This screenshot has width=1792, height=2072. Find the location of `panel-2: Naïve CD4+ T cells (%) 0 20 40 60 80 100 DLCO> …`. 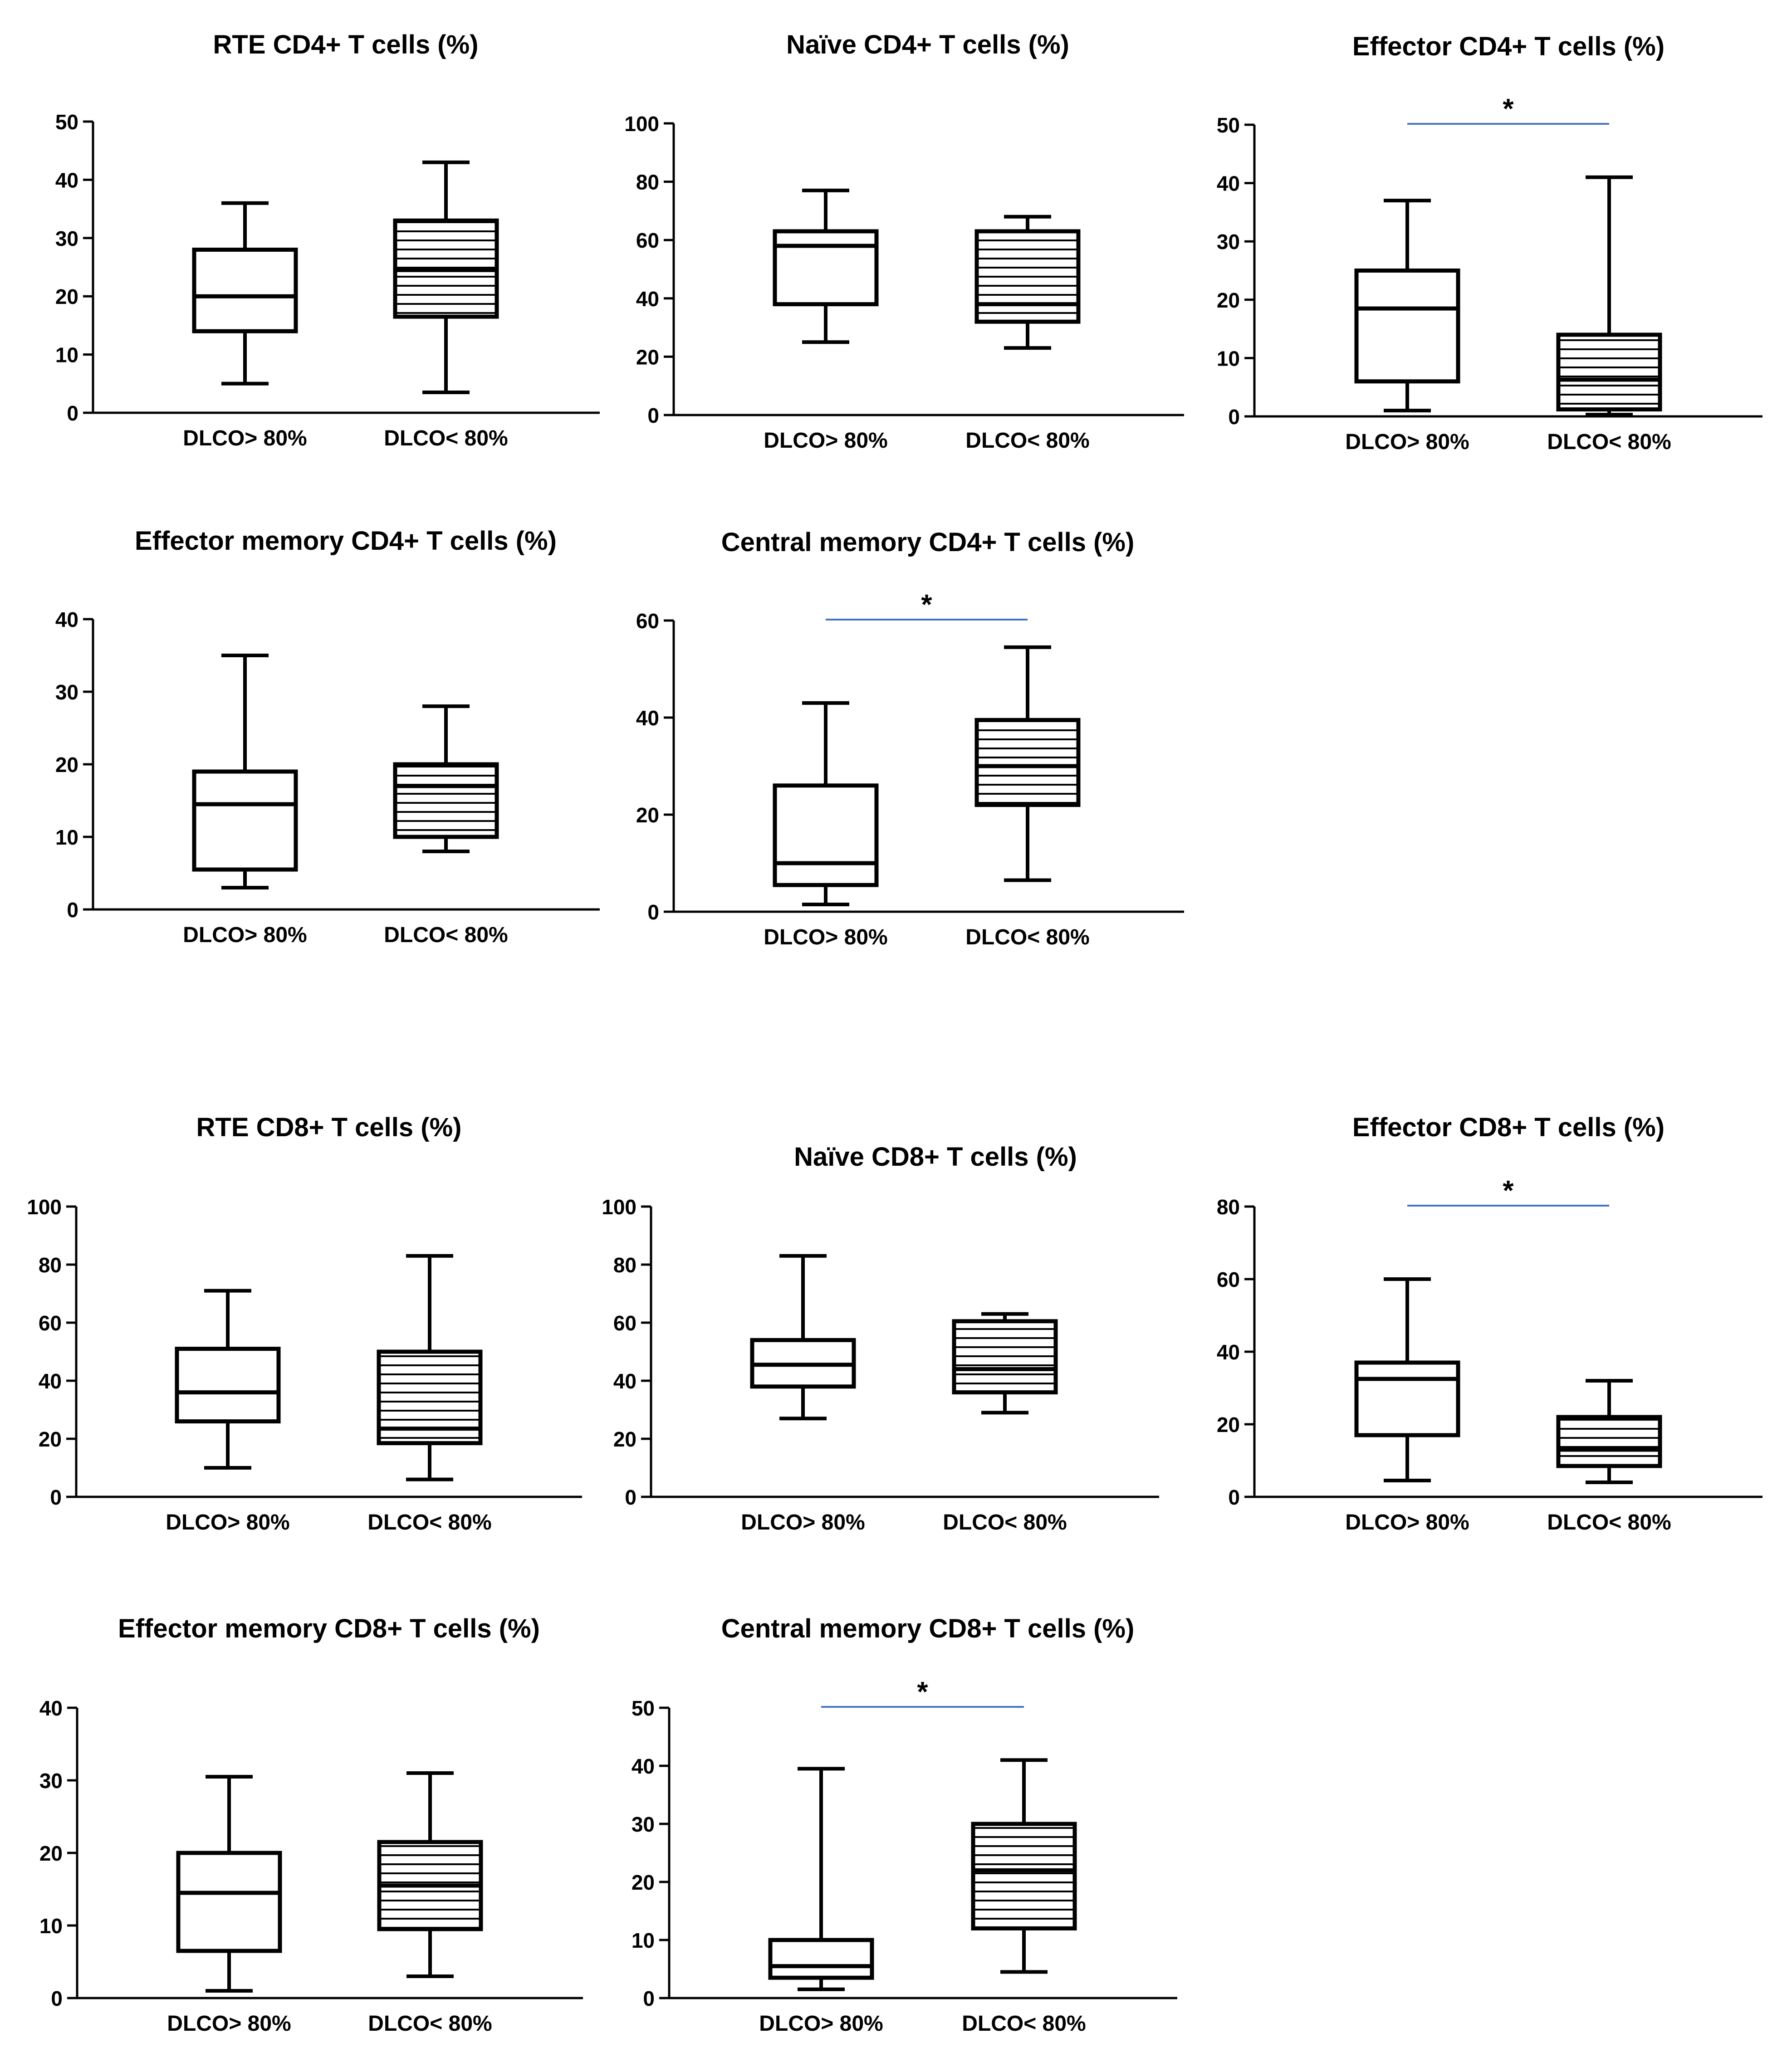

panel-2: Naïve CD4+ T cells (%) 0 20 40 60 80 100 DLCO> … is located at coordinates (904, 241).